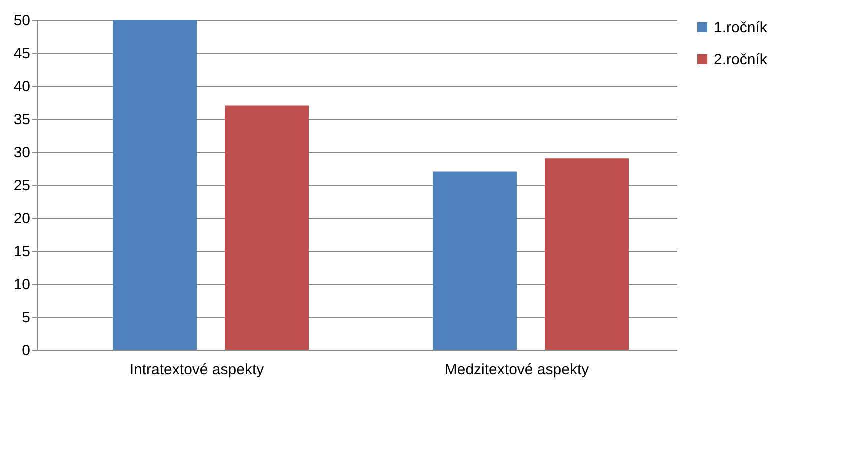  What do you see at coordinates (22, 252) in the screenshot?
I see `y-tick-label: 15` at bounding box center [22, 252].